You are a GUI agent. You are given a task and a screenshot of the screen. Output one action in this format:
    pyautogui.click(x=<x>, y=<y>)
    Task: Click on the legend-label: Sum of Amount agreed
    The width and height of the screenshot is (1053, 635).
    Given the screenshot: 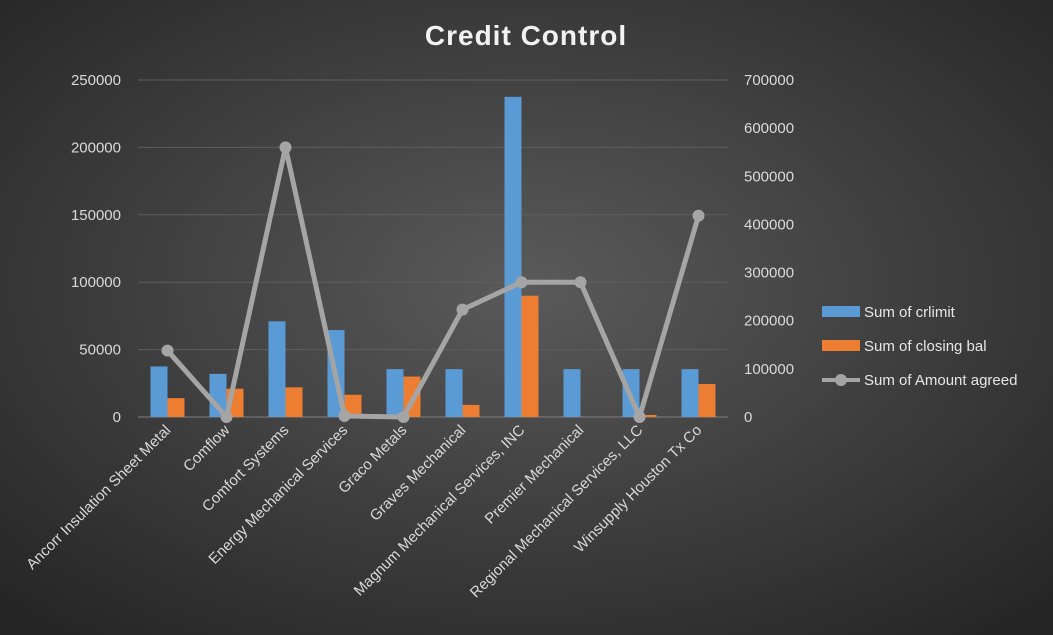 What is the action you would take?
    pyautogui.click(x=940, y=380)
    